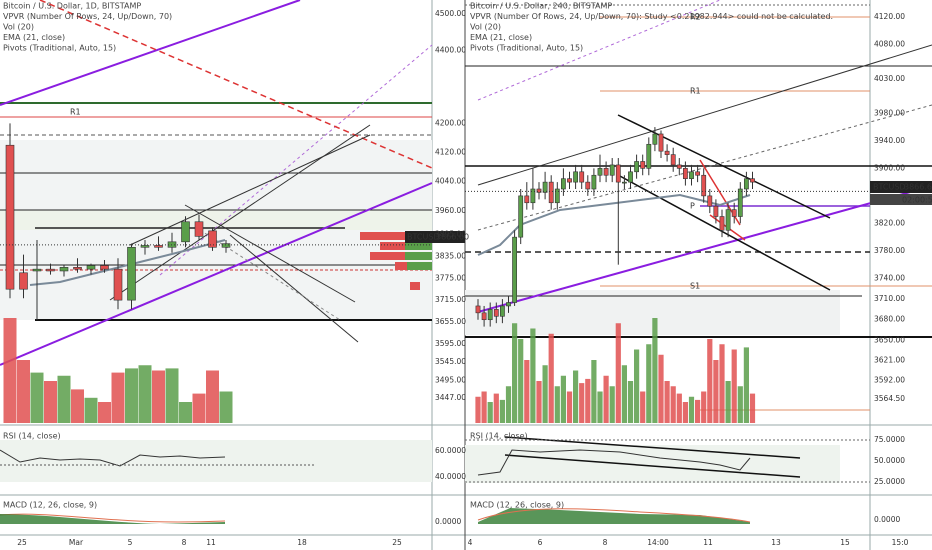 This screenshot has width=932, height=550. I want to click on rsi-tick-label: 25.0000, so click(889, 481).